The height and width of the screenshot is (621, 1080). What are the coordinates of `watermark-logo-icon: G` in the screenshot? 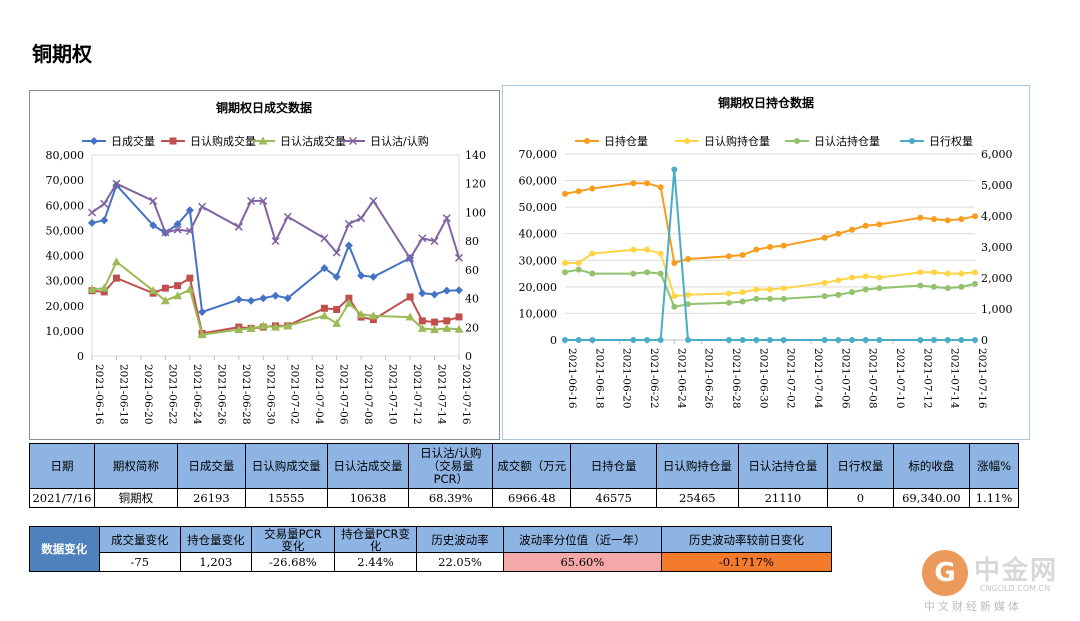 It's located at (945, 573).